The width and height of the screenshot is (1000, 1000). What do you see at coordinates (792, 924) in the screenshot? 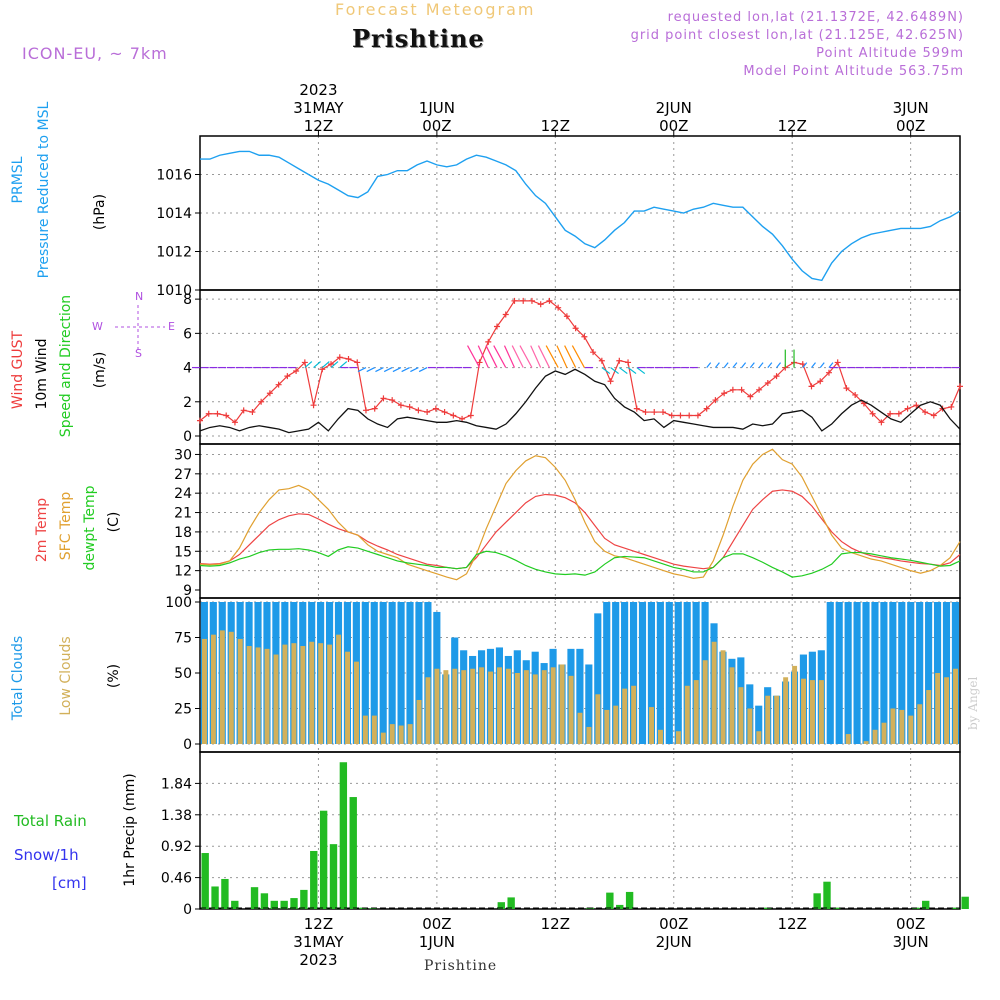
I see `bottom-time-label: 12Z` at bounding box center [792, 924].